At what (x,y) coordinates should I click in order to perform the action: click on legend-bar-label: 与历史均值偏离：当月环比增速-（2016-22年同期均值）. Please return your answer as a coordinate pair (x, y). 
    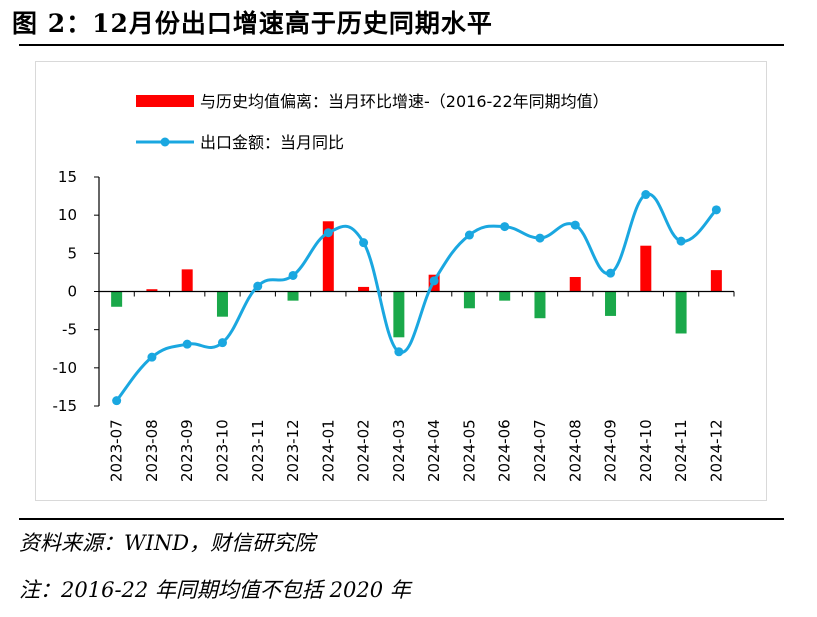
    Looking at the image, I should click on (404, 101).